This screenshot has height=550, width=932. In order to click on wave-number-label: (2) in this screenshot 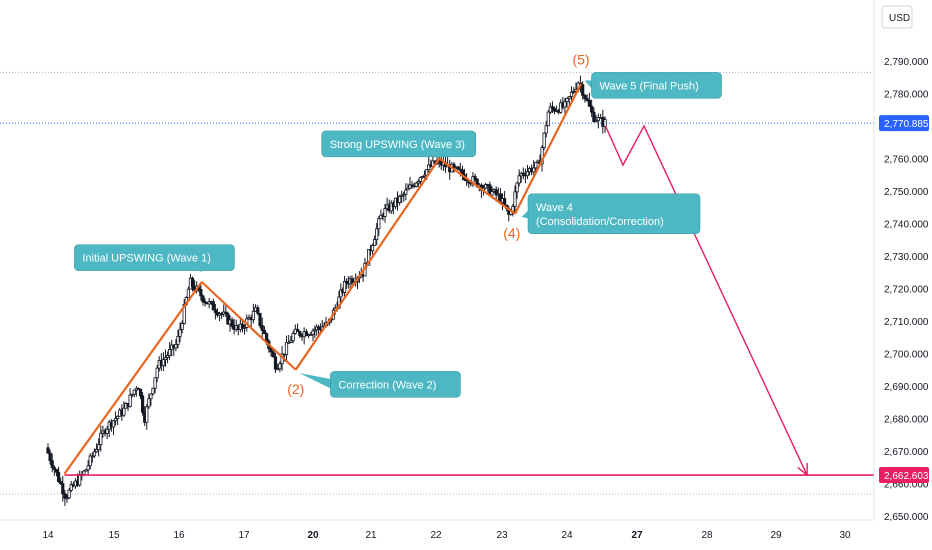, I will do `click(295, 389)`.